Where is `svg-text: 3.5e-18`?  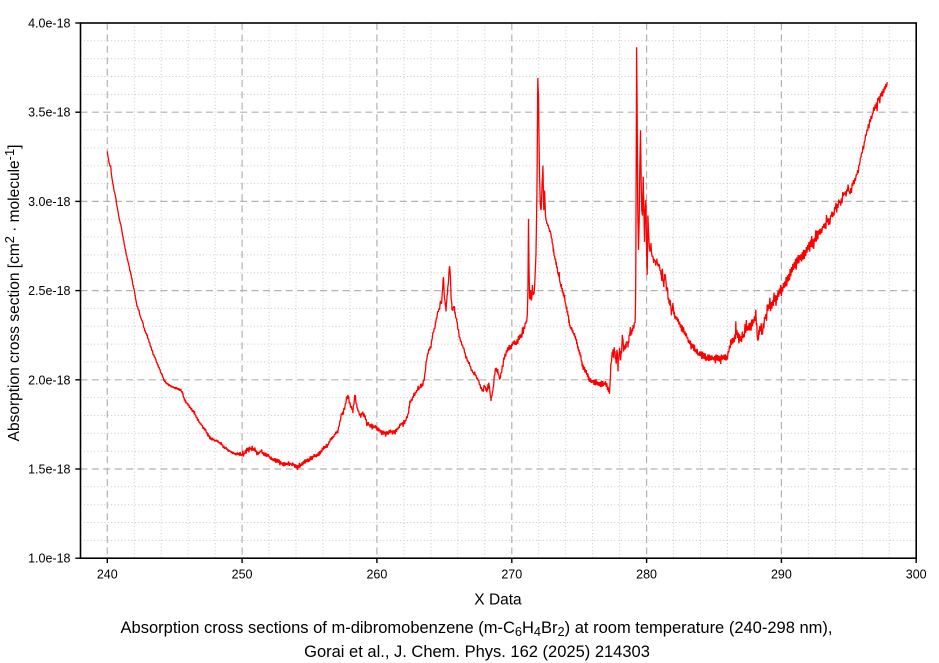 svg-text: 3.5e-18 is located at coordinates (49, 113).